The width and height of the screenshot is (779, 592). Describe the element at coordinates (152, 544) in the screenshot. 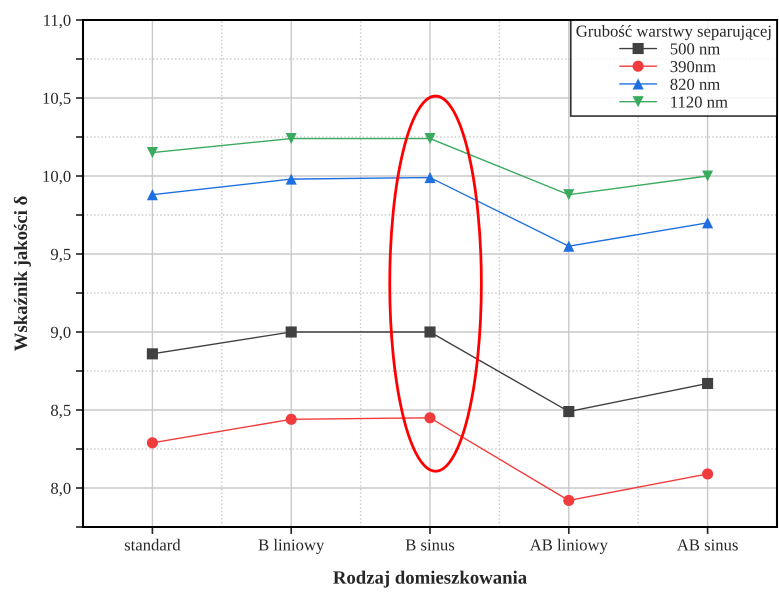

I see `x-tick-label: standard` at that location.